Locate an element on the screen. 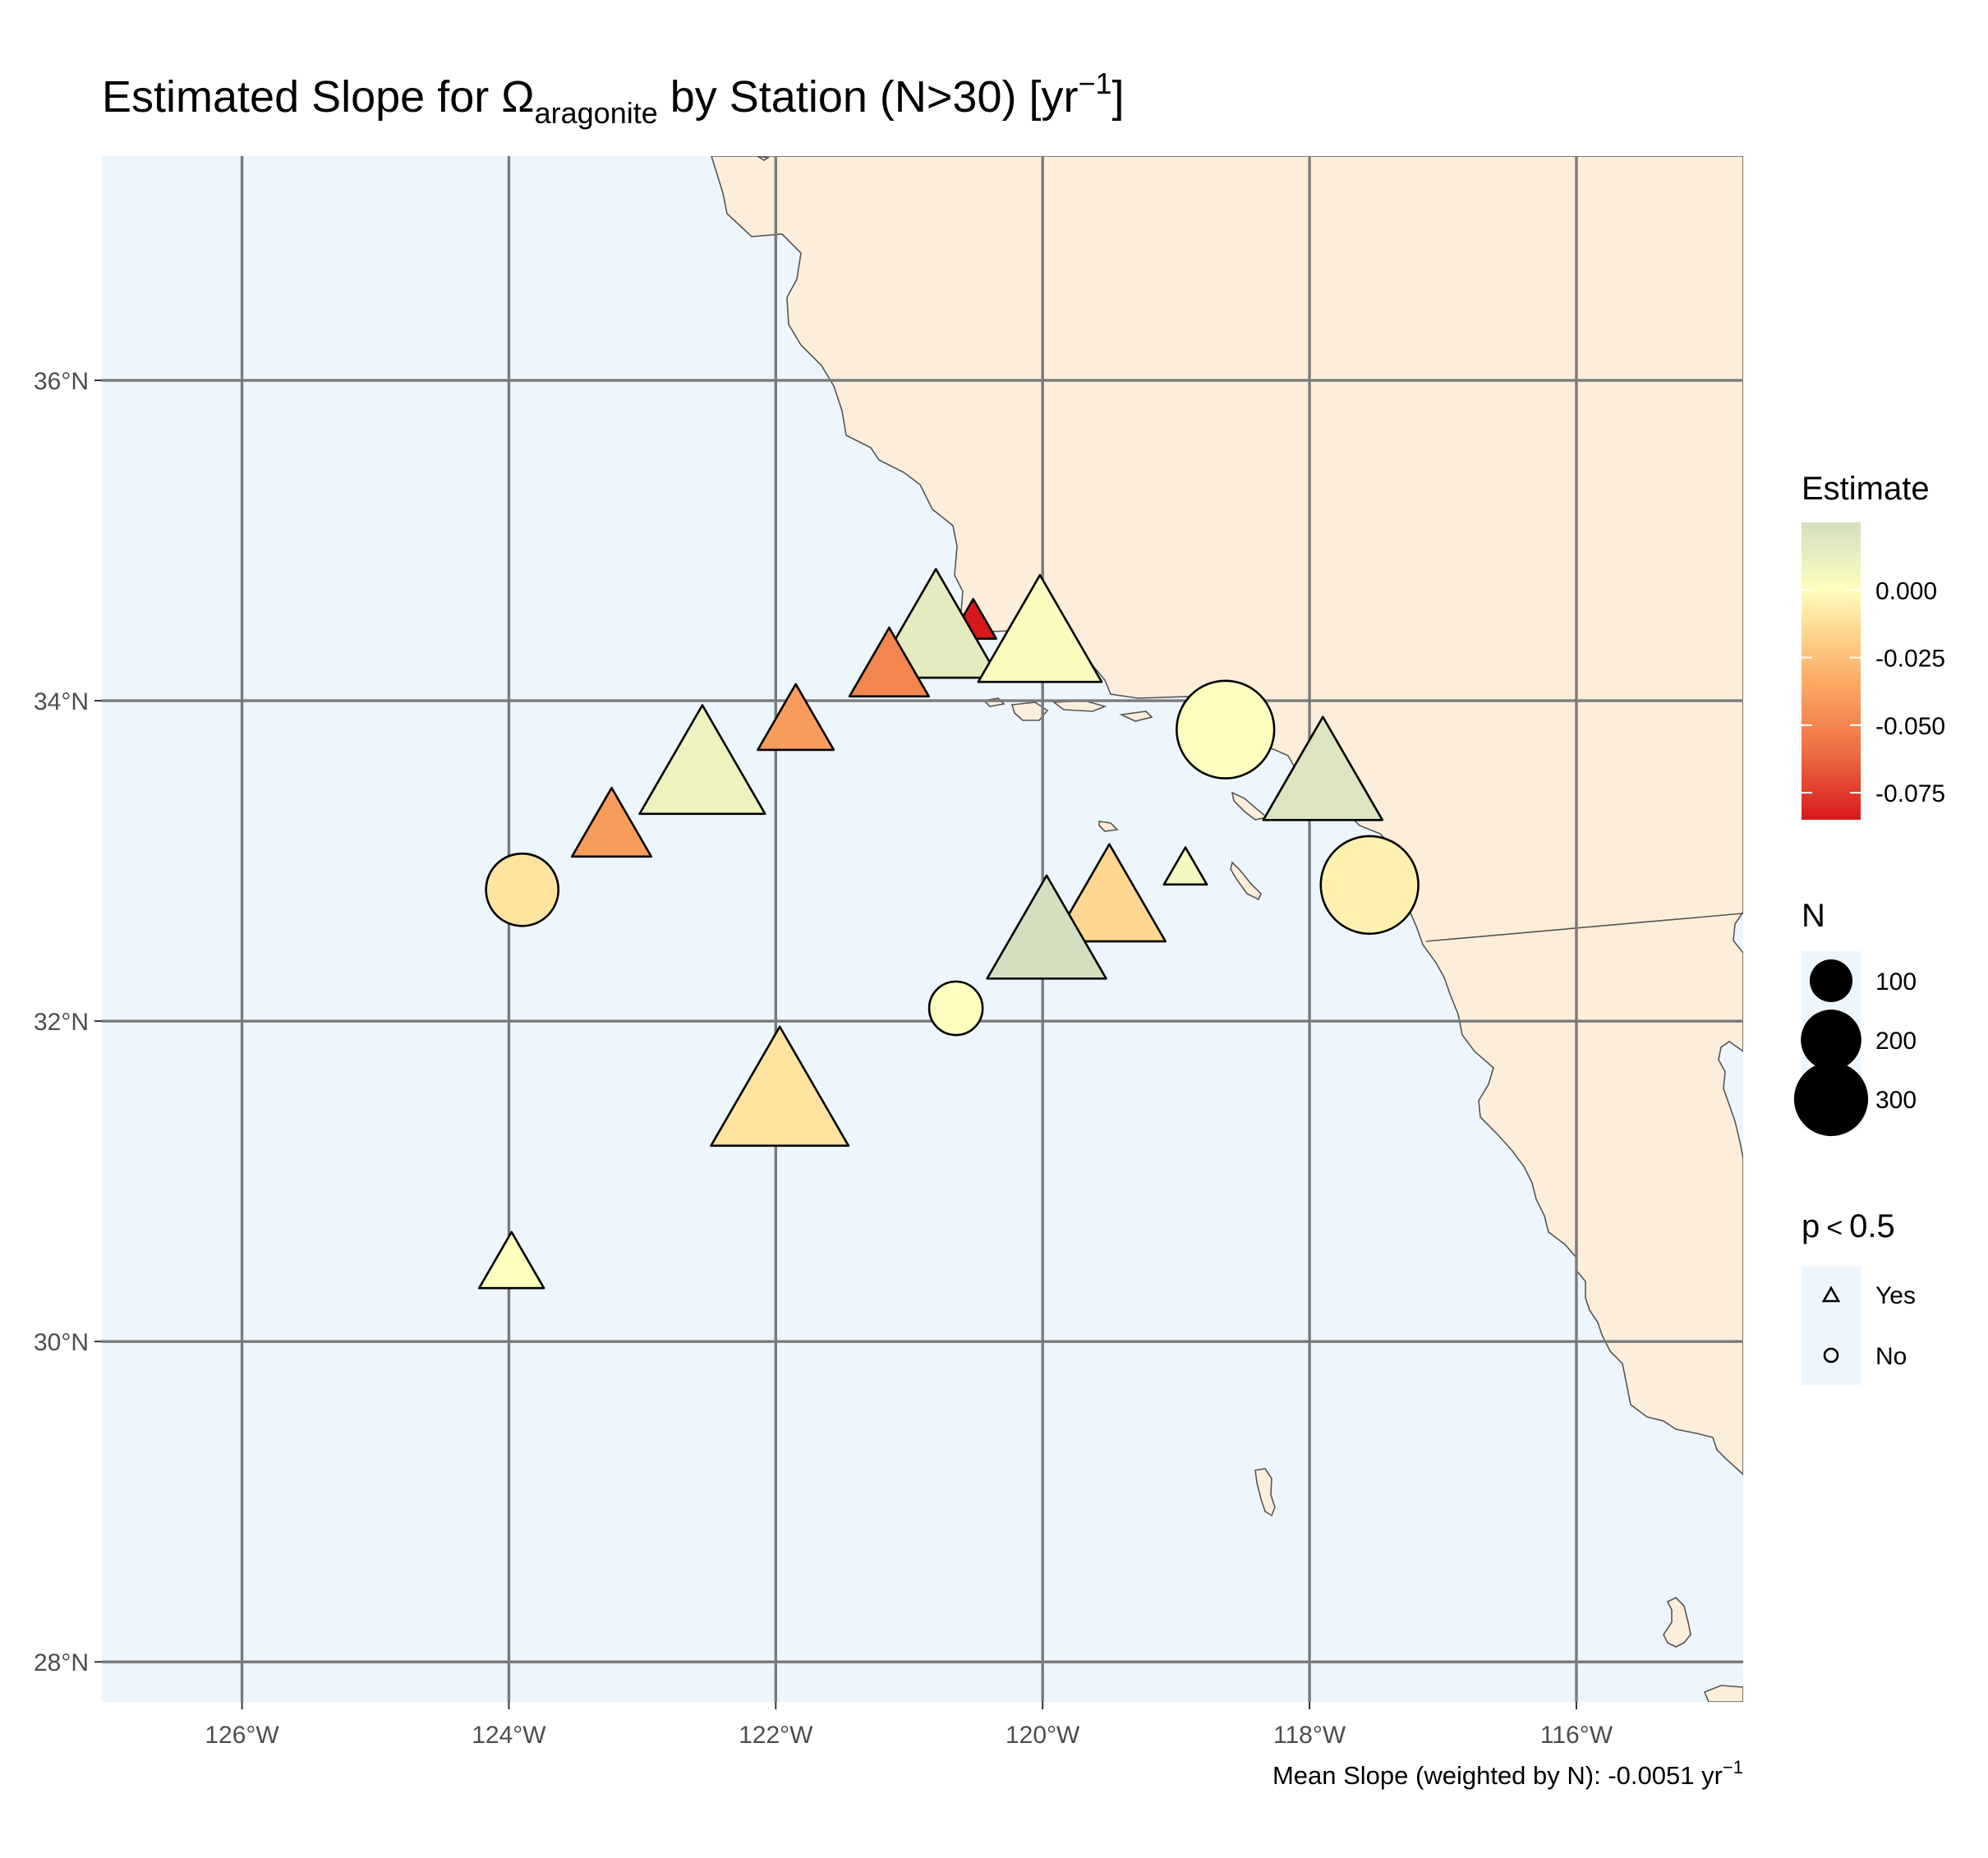 Image resolution: width=1988 pixels, height=1858 pixels. legend-n-label: 100 is located at coordinates (1896, 982).